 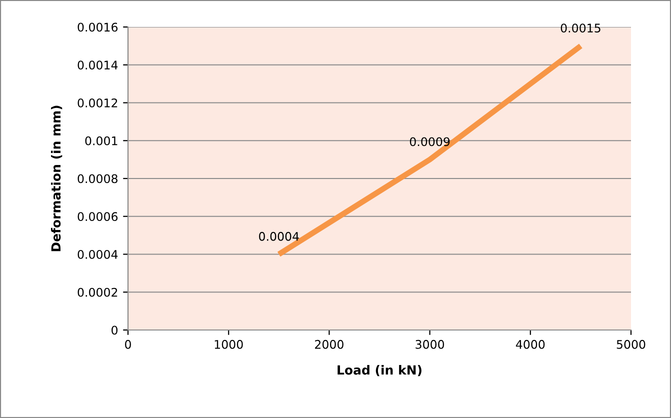 What do you see at coordinates (228, 344) in the screenshot?
I see `x-tick-label: 1000` at bounding box center [228, 344].